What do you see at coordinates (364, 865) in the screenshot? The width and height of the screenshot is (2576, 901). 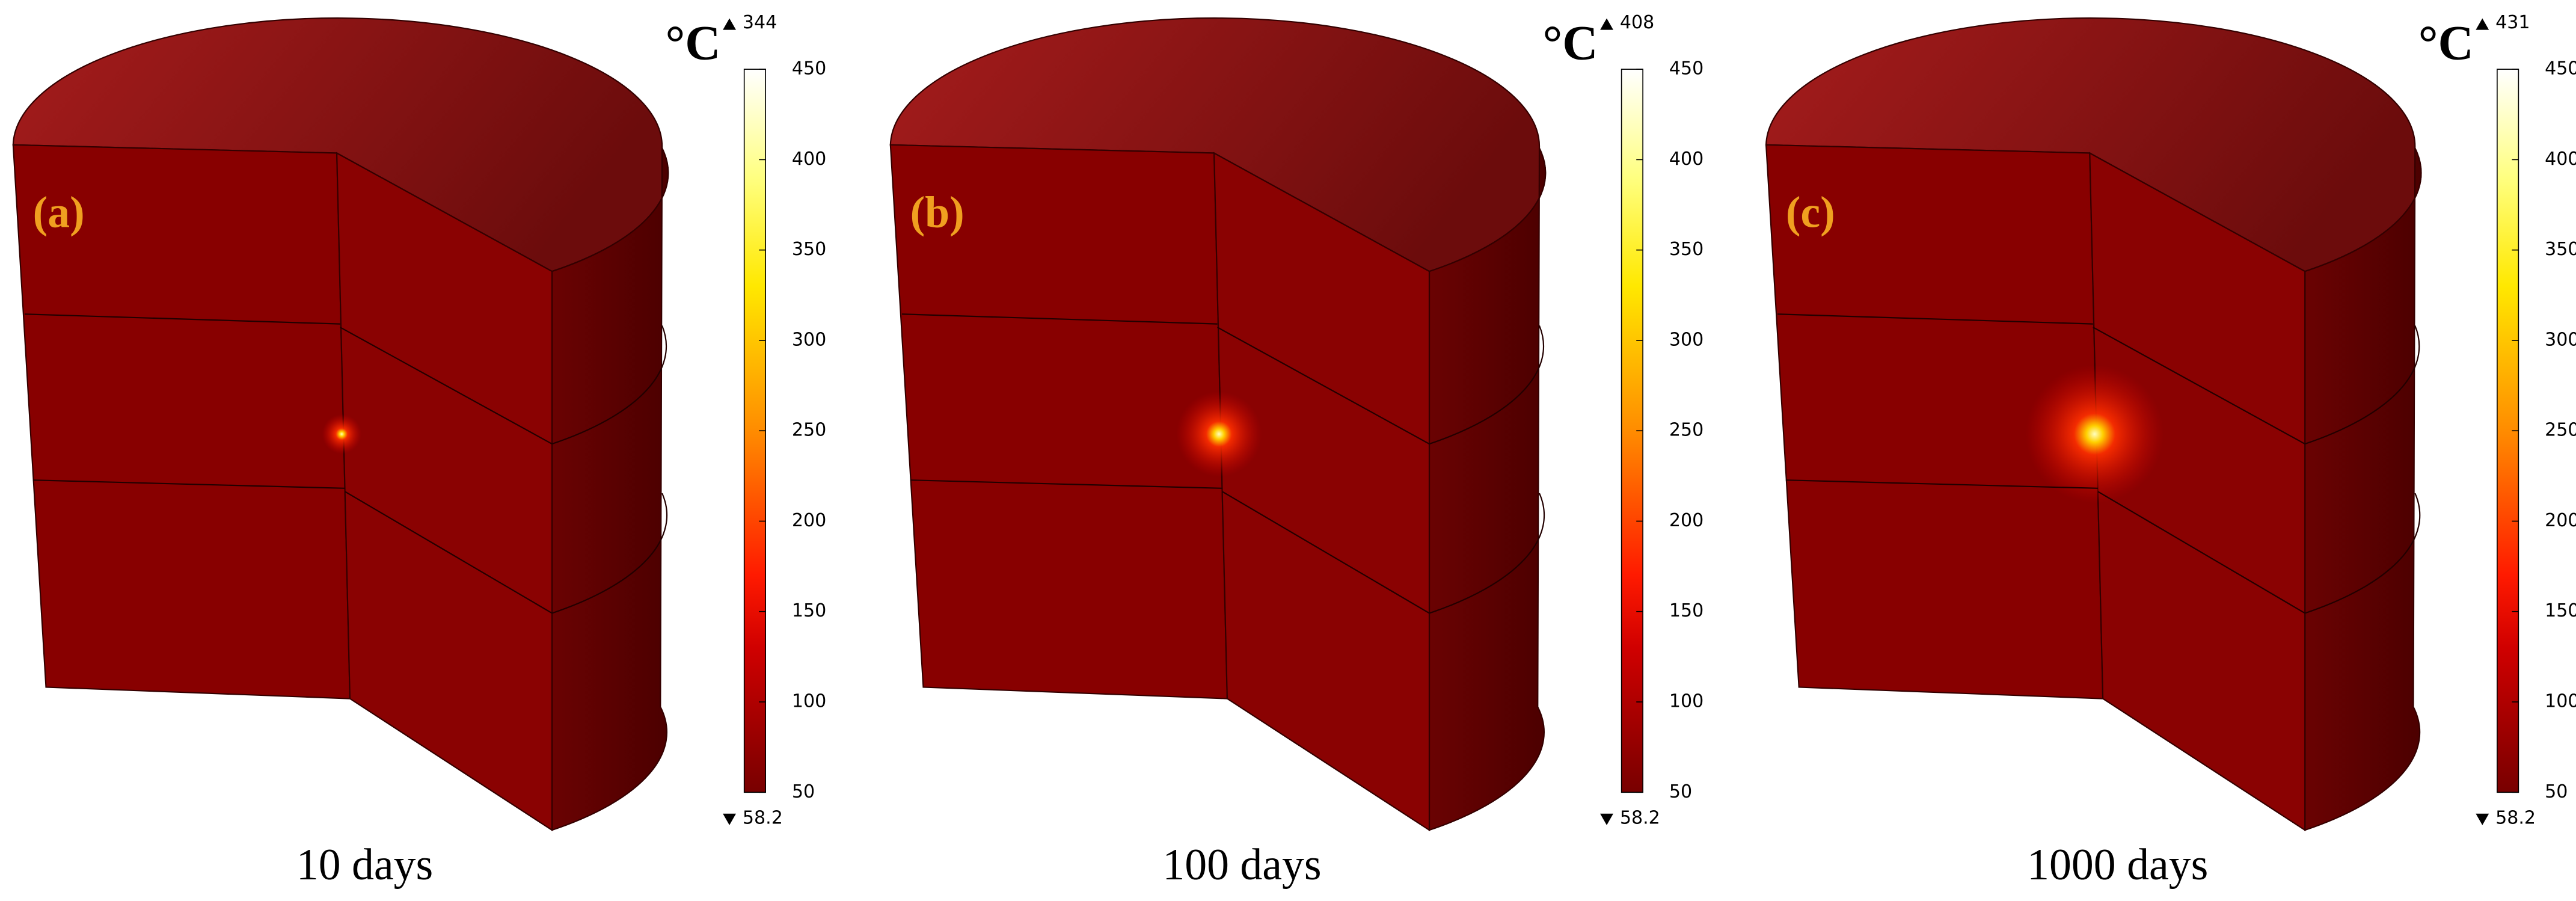 I see `caption: 10 days` at bounding box center [364, 865].